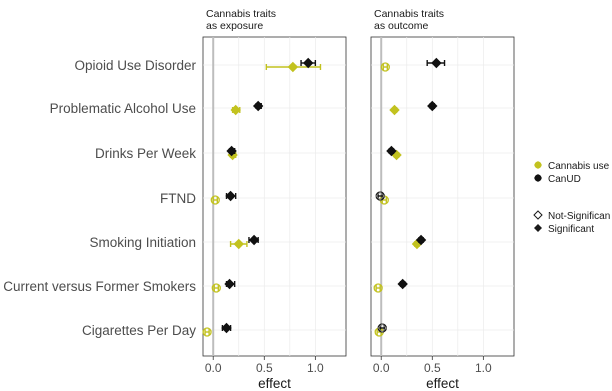 This screenshot has width=612, height=391. I want to click on legend-label: Significant, so click(571, 229).